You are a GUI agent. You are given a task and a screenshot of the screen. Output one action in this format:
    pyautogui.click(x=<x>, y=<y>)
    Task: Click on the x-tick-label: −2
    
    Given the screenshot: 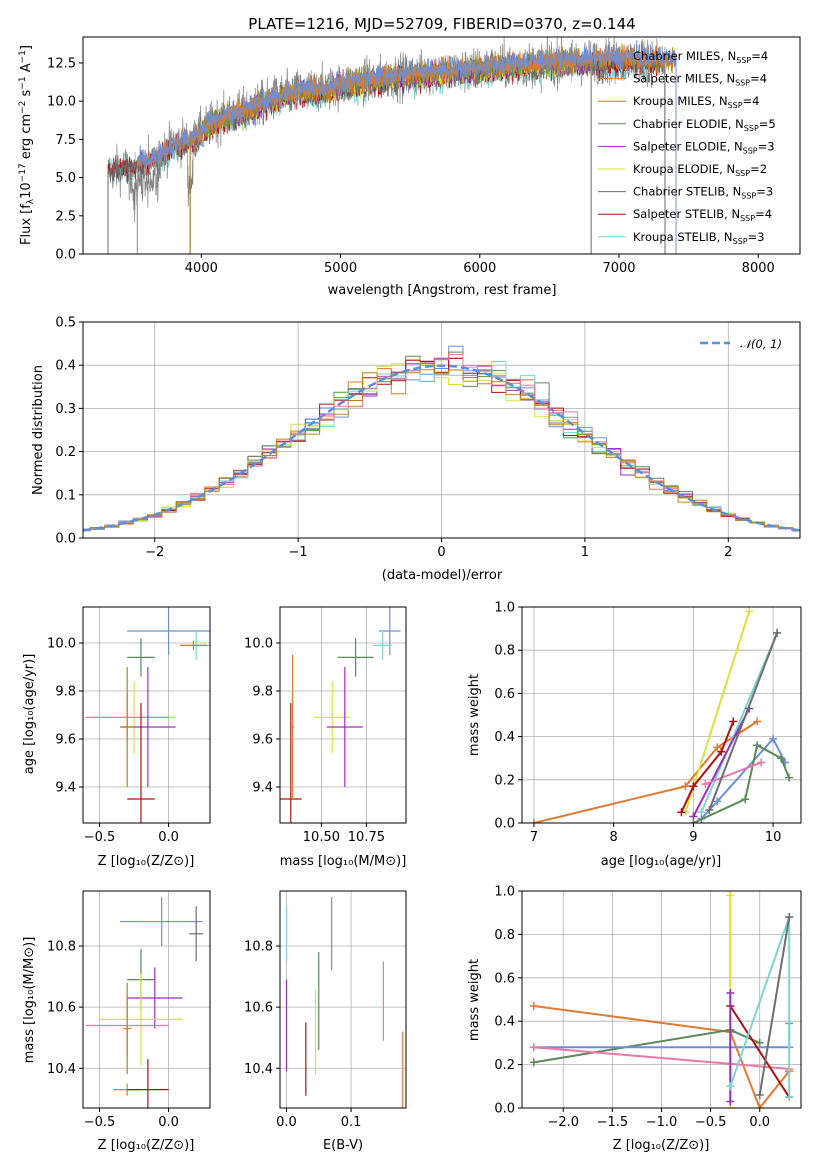 What is the action you would take?
    pyautogui.click(x=154, y=552)
    